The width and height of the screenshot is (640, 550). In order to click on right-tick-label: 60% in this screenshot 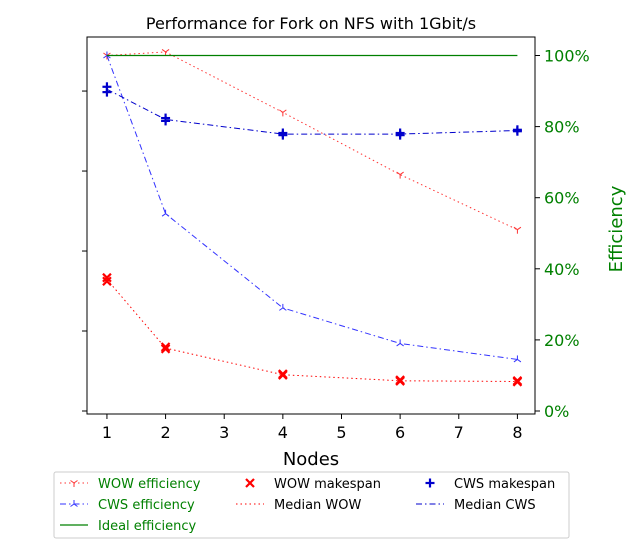, I will do `click(562, 198)`.